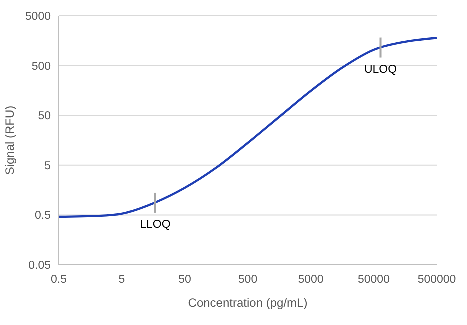  Describe the element at coordinates (41, 66) in the screenshot. I see `y-tick-label: 500` at that location.